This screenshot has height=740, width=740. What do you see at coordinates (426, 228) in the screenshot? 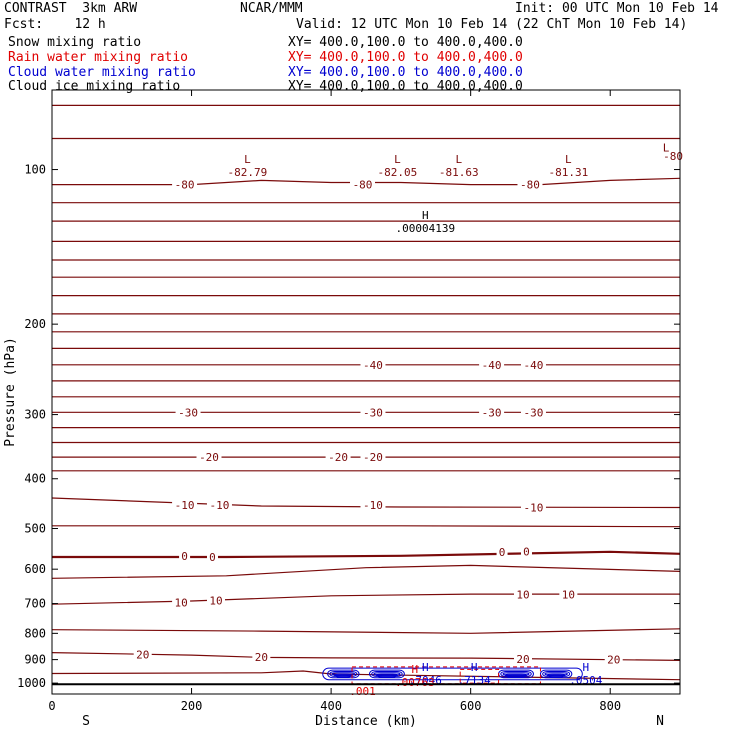
I see `extremum-value-5: .00004139` at bounding box center [426, 228].